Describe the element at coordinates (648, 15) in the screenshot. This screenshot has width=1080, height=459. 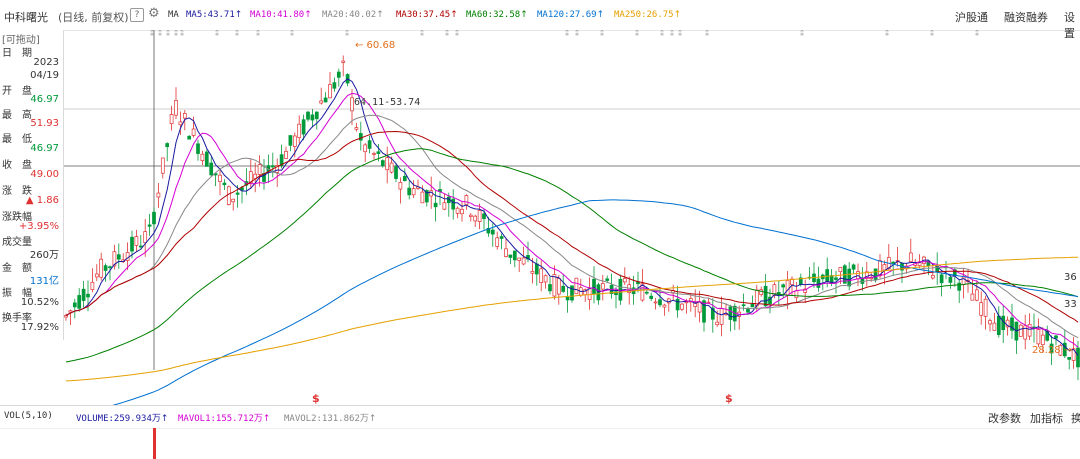
I see `ma250-label: MA250:26.75↑` at that location.